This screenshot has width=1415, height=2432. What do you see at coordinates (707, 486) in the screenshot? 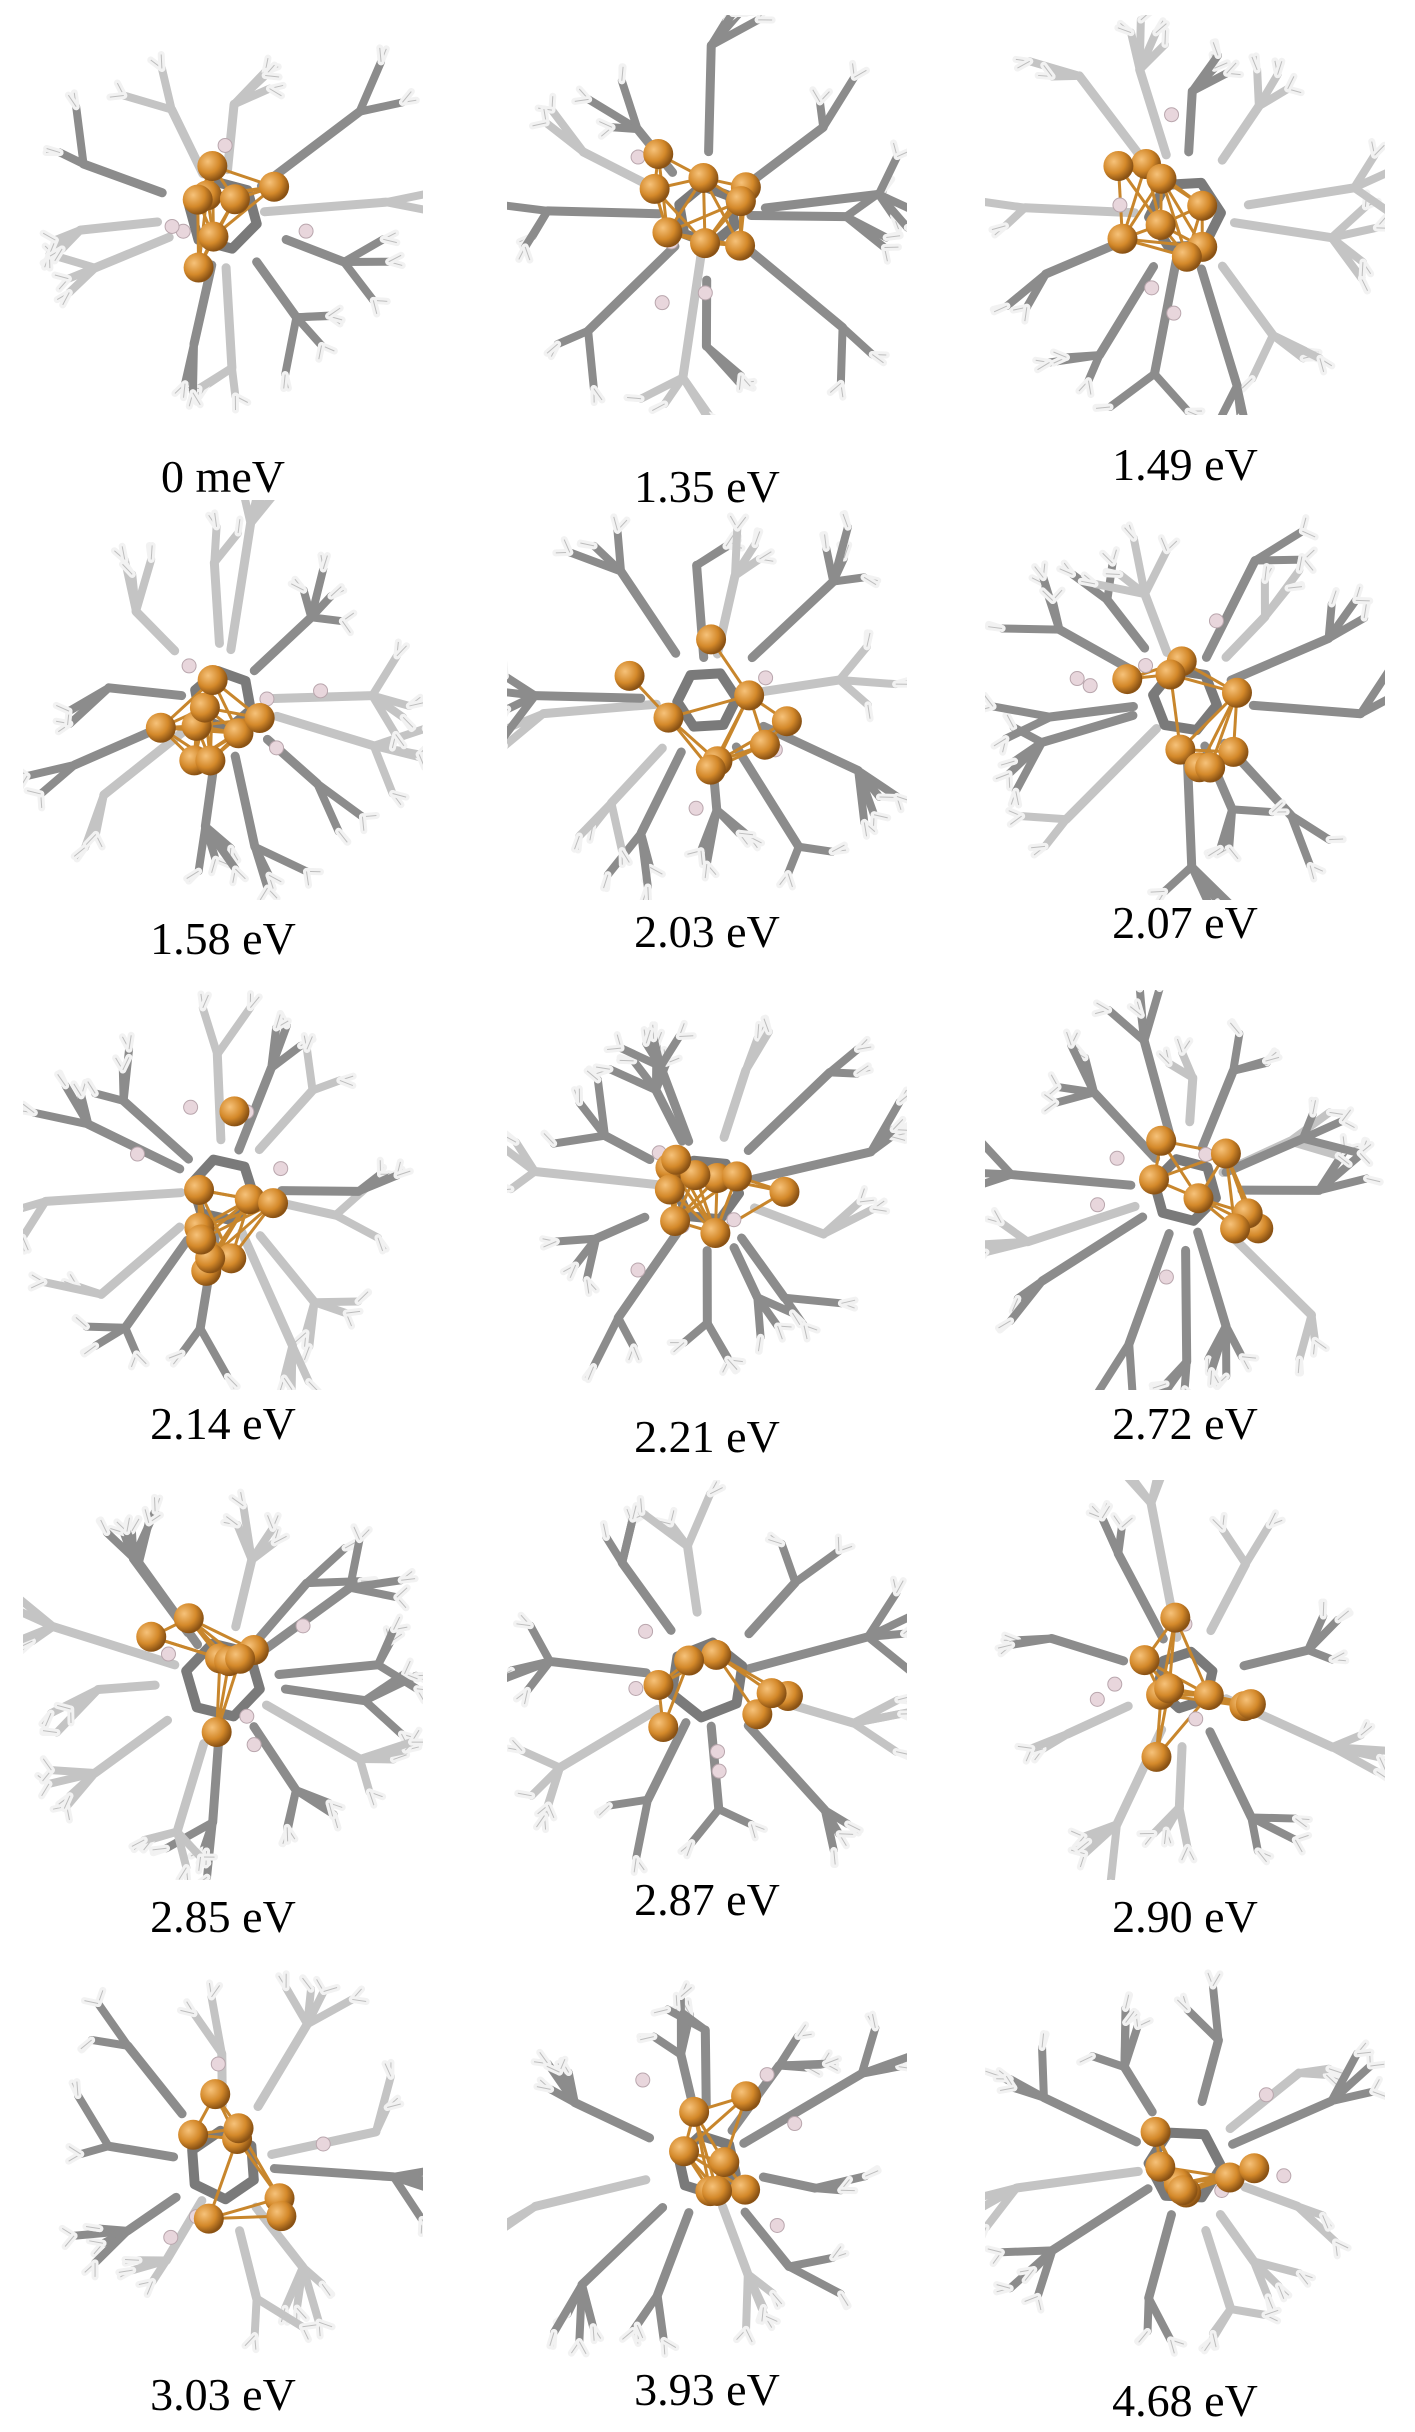
I see `energy-label: 1.35 eV` at bounding box center [707, 486].